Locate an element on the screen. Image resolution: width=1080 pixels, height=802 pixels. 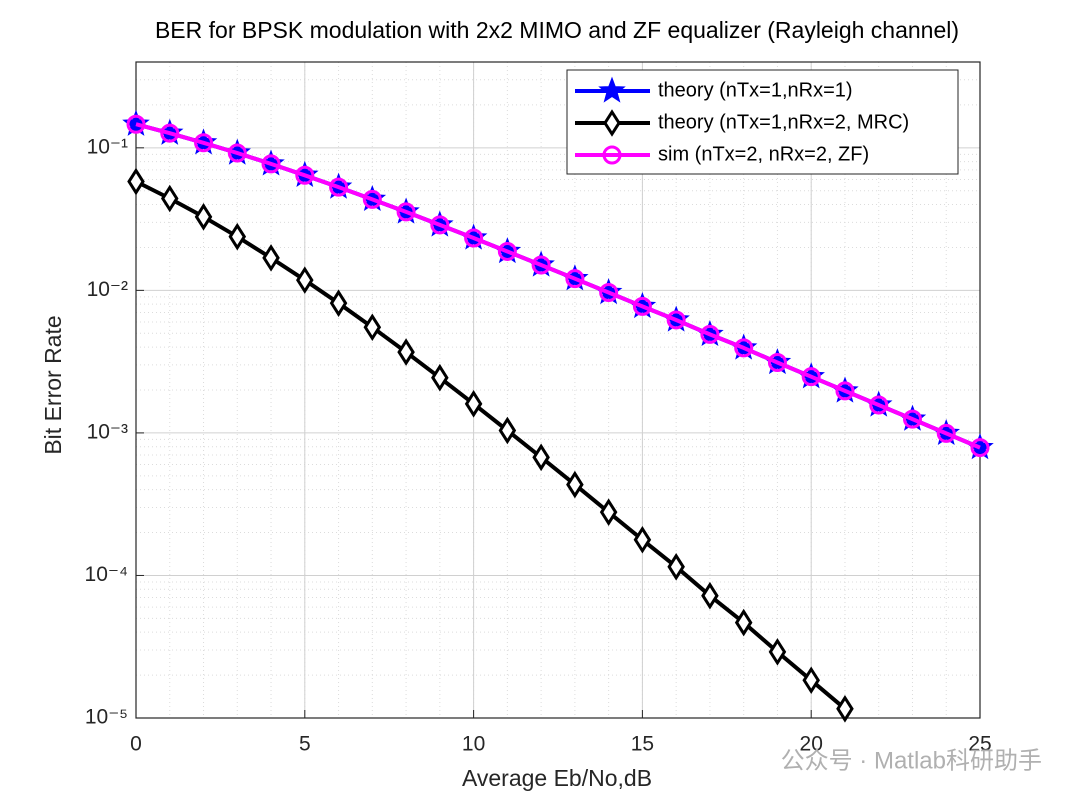
y-tick-label: 10⁻³ is located at coordinates (107, 431).